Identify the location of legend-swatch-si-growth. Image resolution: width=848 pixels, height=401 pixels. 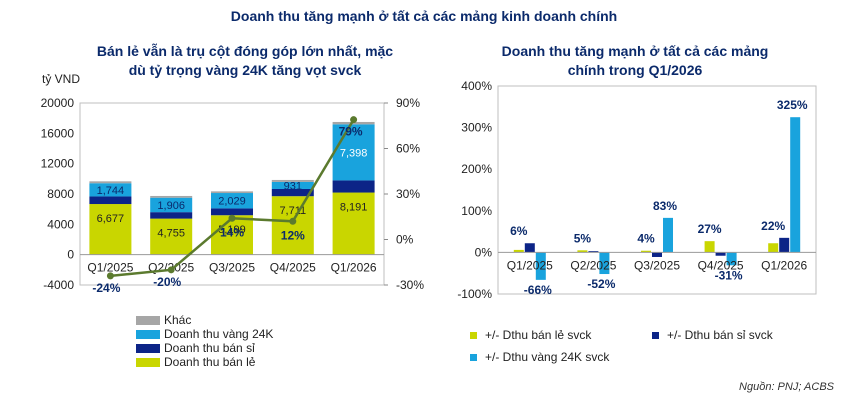
(655, 335).